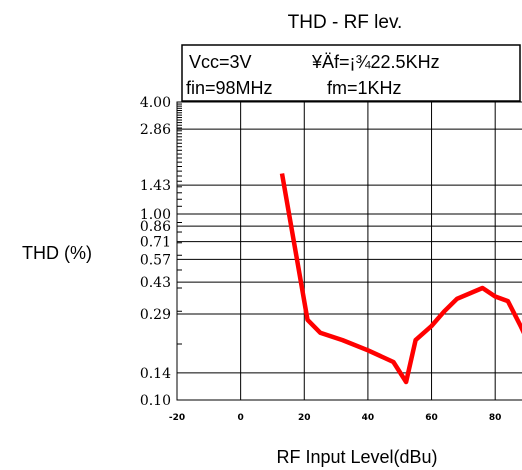 This screenshot has height=470, width=522. Describe the element at coordinates (351, 73) in the screenshot. I see `annotation-box` at that location.